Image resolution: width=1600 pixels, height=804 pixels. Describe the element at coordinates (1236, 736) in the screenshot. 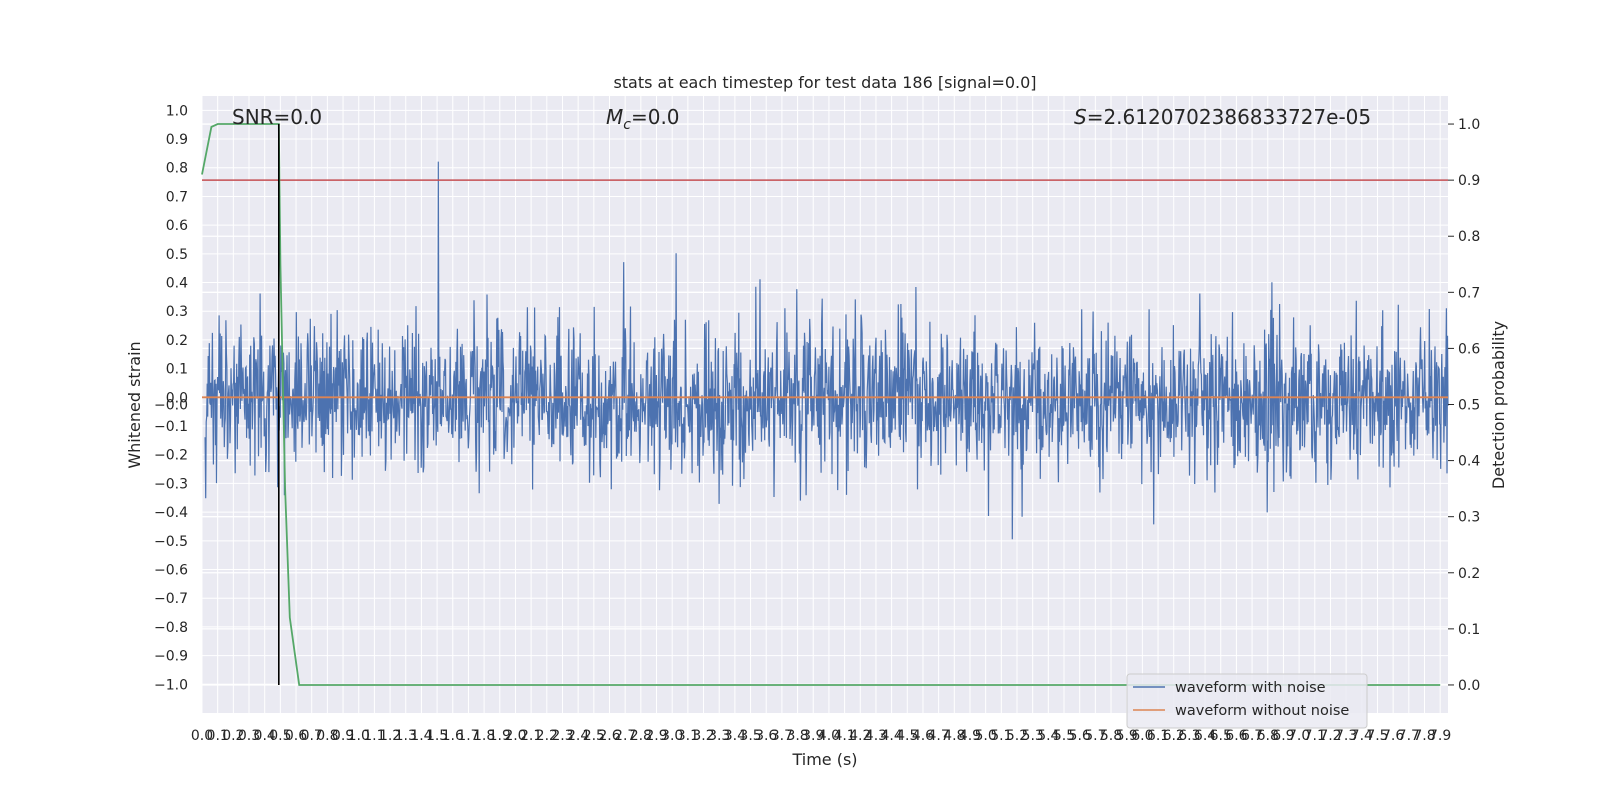

I see `x-tick-label: 6.6` at that location.